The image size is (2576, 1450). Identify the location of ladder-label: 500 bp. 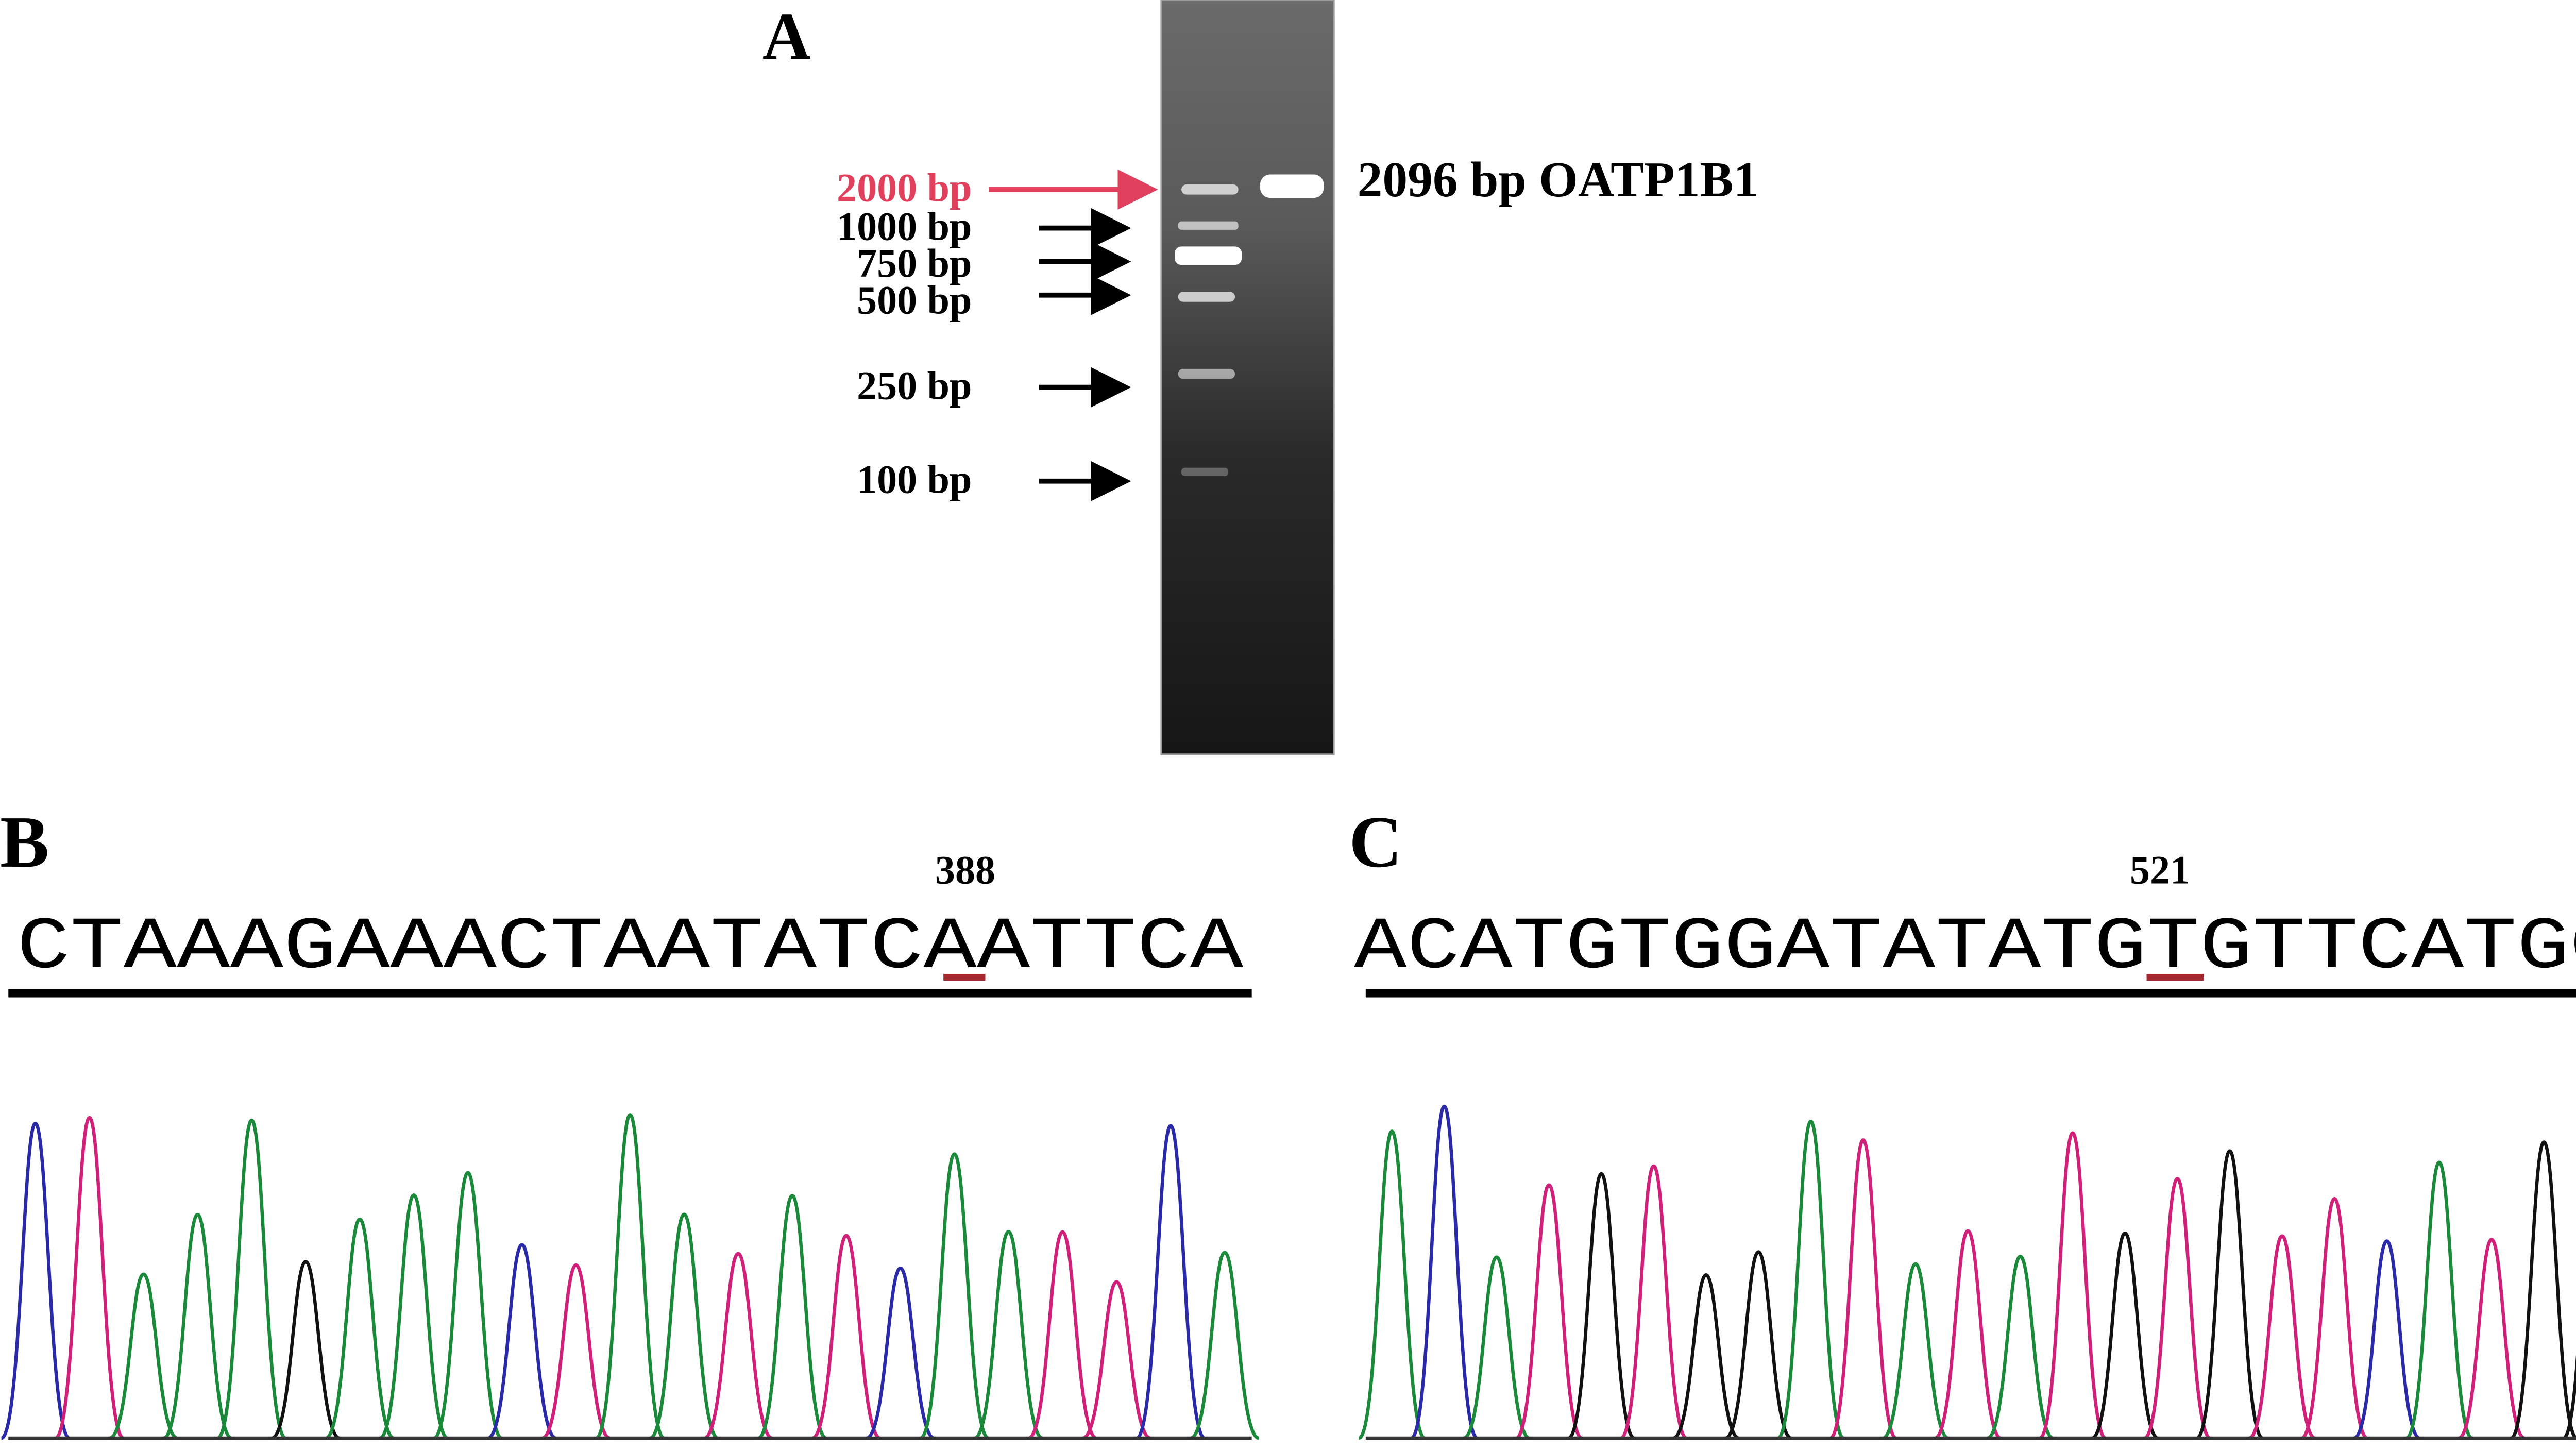
(914, 299).